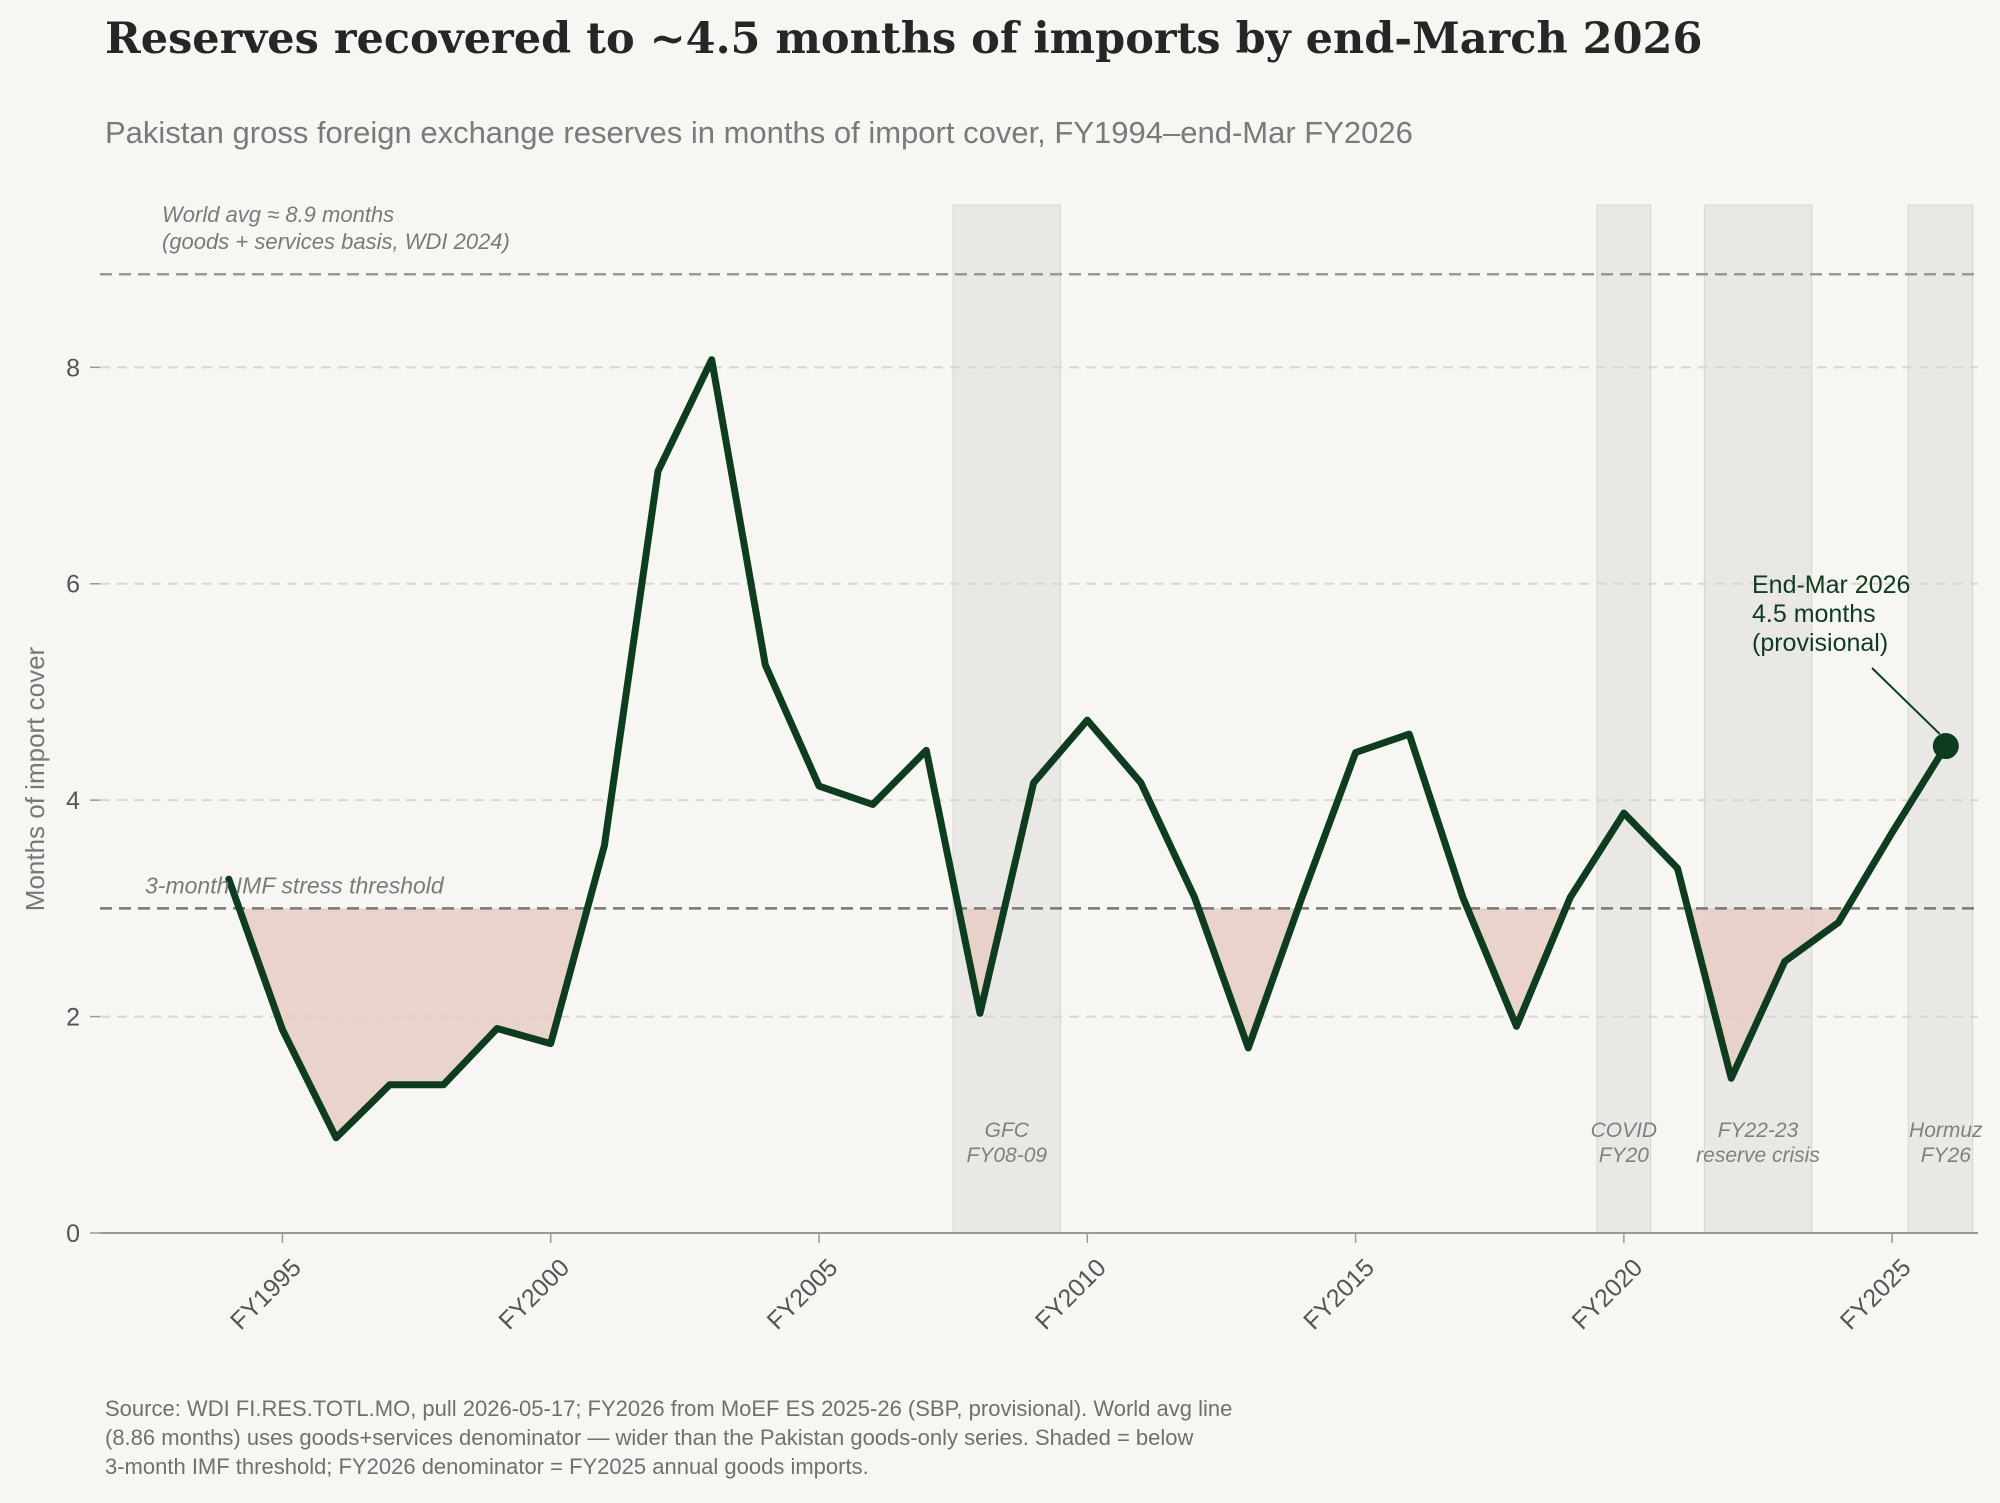 The image size is (2000, 1503). Describe the element at coordinates (1946, 1130) in the screenshot. I see `period-label-line: Hormuz` at that location.